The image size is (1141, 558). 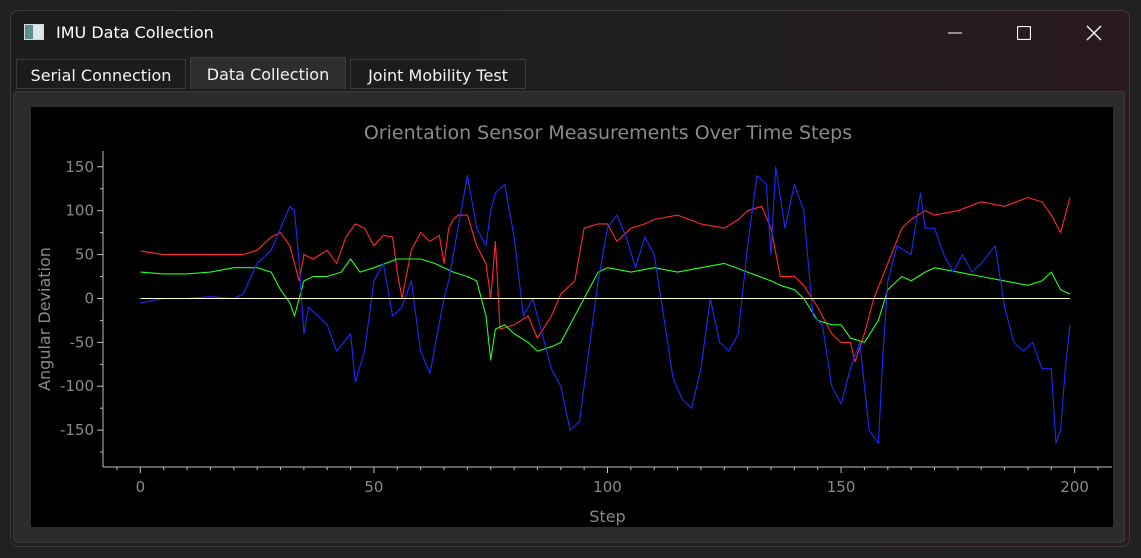 What do you see at coordinates (79, 211) in the screenshot?
I see `y-tick-label: 100` at bounding box center [79, 211].